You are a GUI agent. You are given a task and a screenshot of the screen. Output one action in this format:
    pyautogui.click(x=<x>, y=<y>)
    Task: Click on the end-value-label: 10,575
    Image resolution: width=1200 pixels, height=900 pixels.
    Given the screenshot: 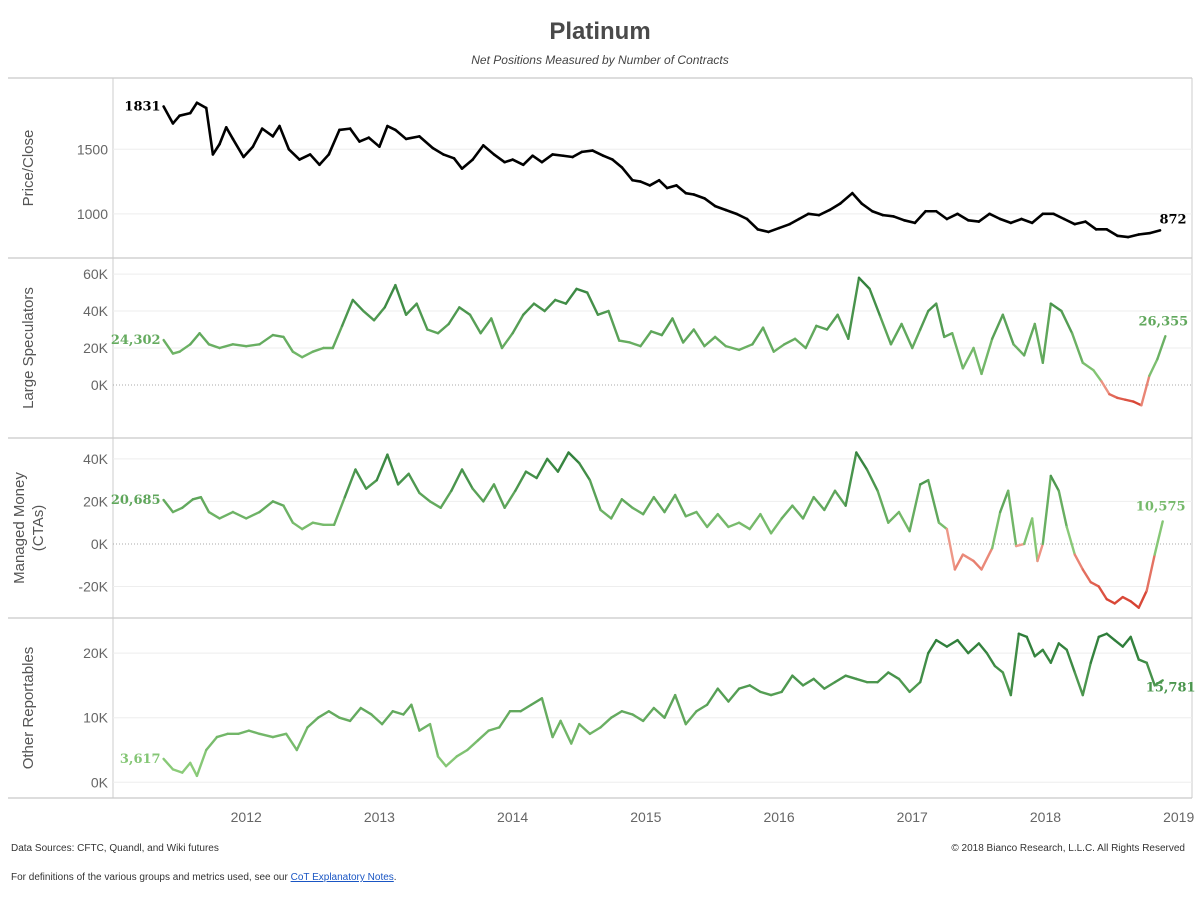 What is the action you would take?
    pyautogui.click(x=1161, y=506)
    